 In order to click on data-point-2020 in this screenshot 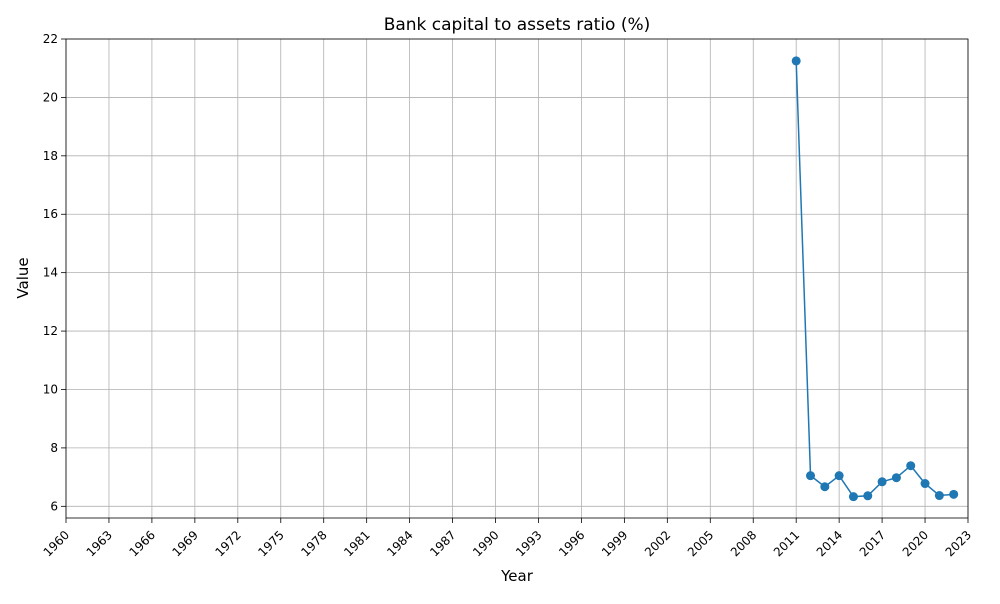, I will do `click(925, 484)`.